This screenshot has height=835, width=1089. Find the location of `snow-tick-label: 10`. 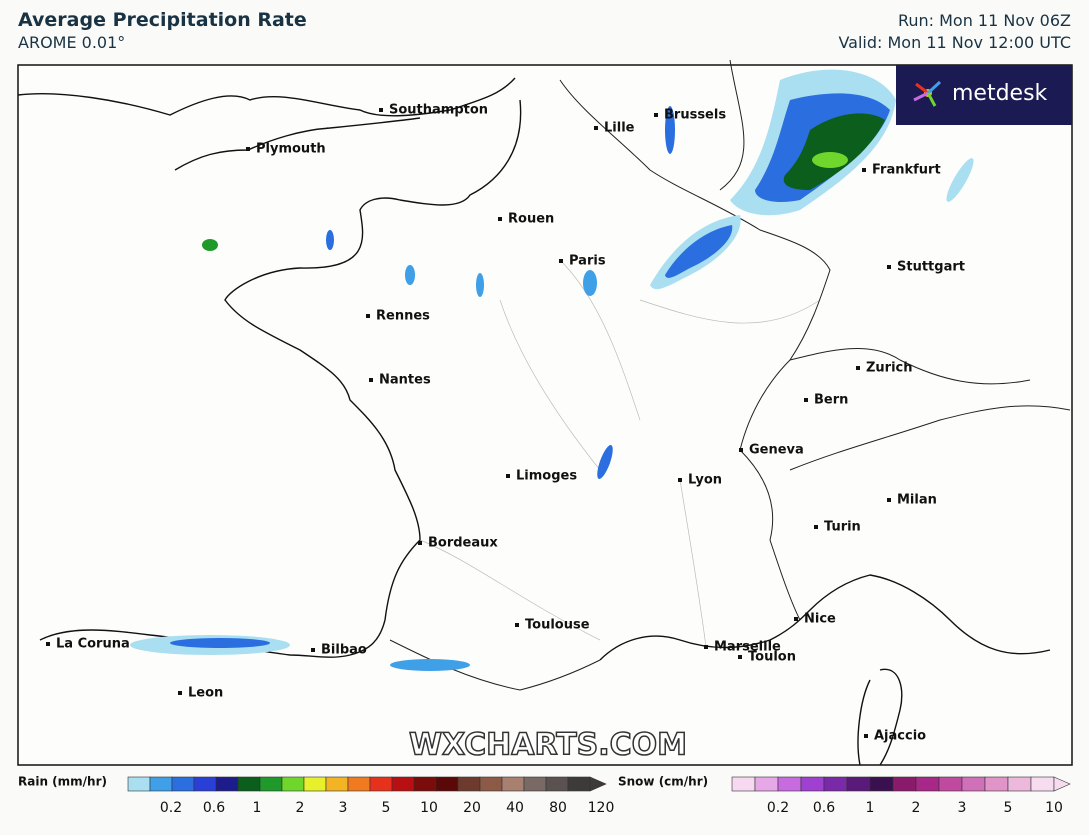

snow-tick-label: 10 is located at coordinates (1054, 808).